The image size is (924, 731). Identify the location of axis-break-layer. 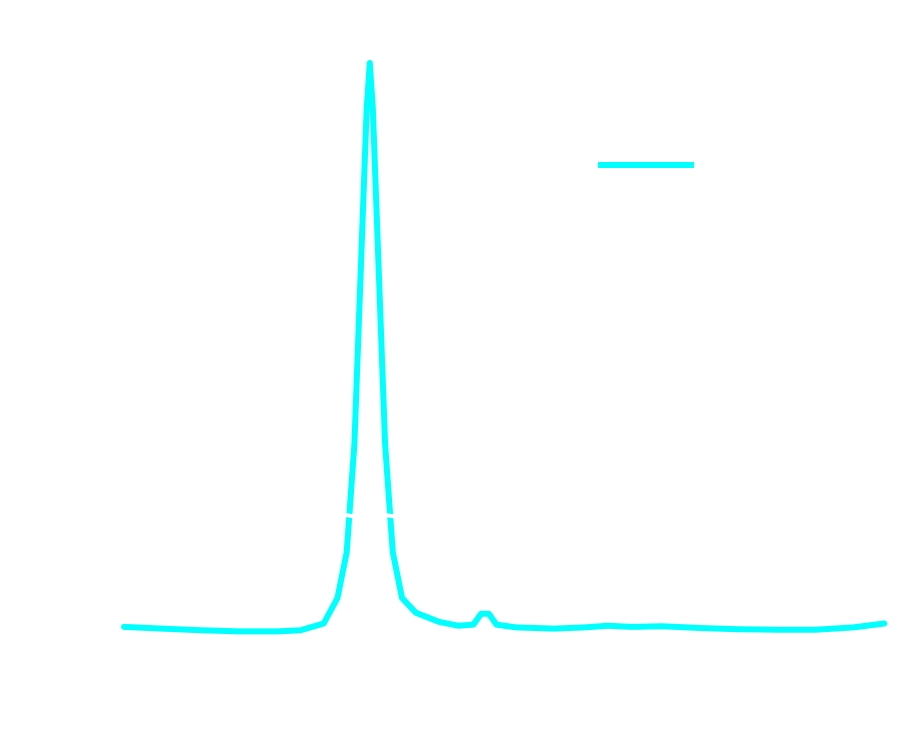
(370, 516).